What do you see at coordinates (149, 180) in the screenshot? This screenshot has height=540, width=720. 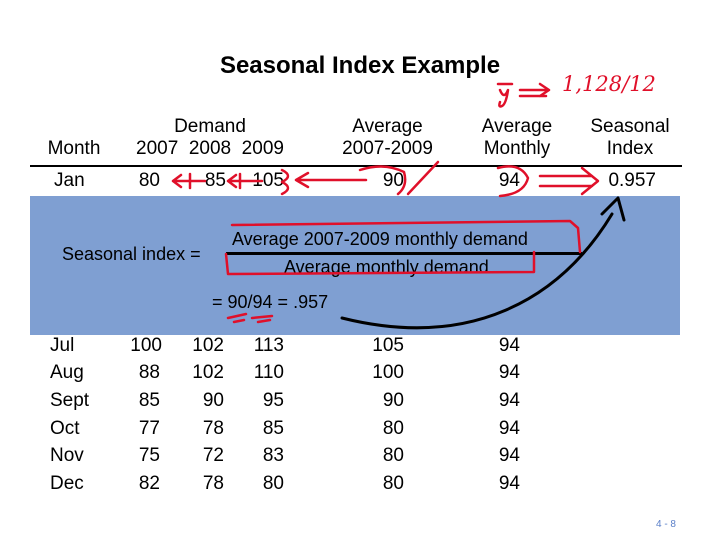 I see `cell-2007: 80` at bounding box center [149, 180].